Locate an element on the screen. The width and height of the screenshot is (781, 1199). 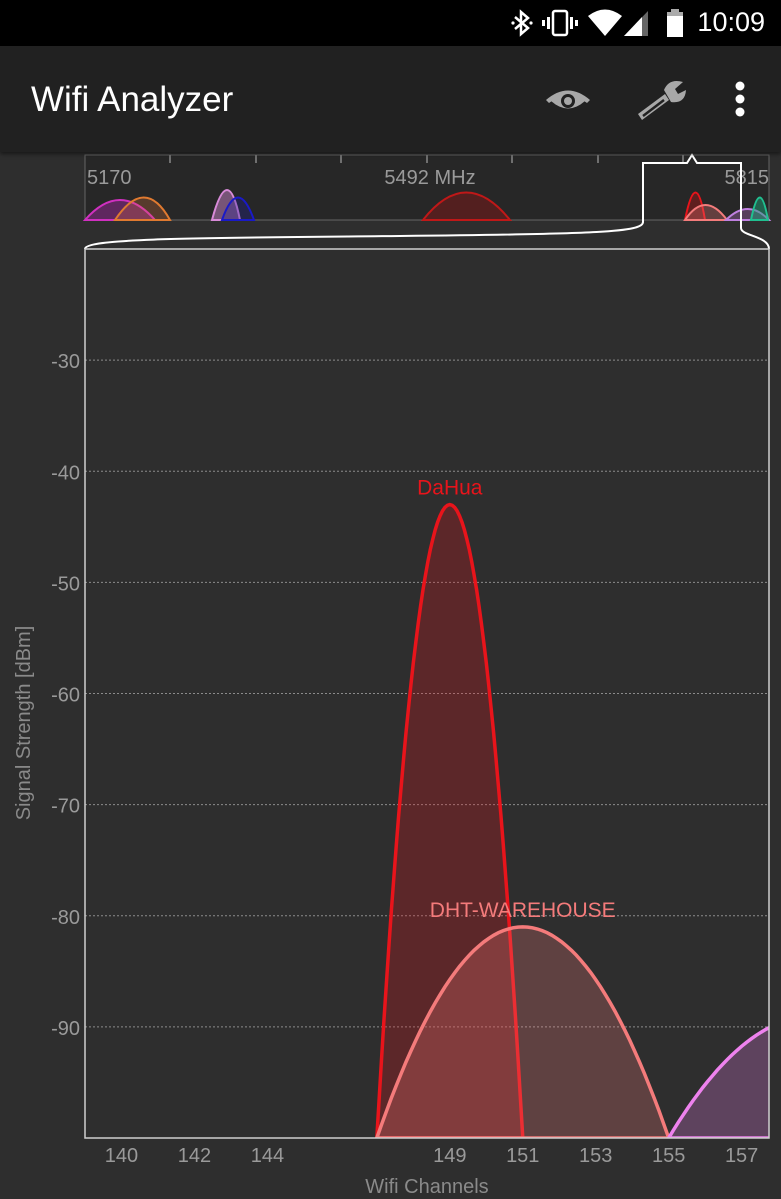
y-axis-ticks: -30 -40 -50 -60 -70 -80 -90 is located at coordinates (65, 695).